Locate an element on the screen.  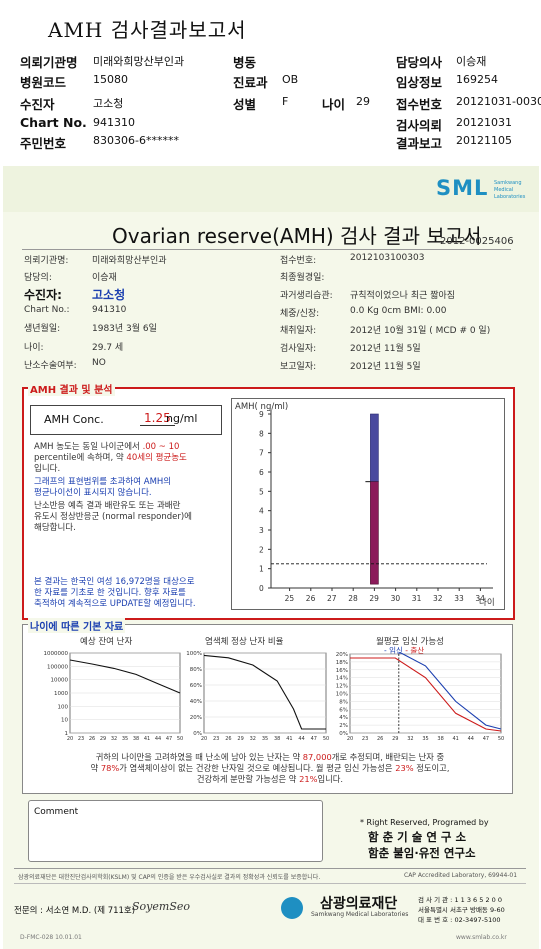
institute-name: 함 춘 기 술 연 구 소 is located at coordinates (417, 837).